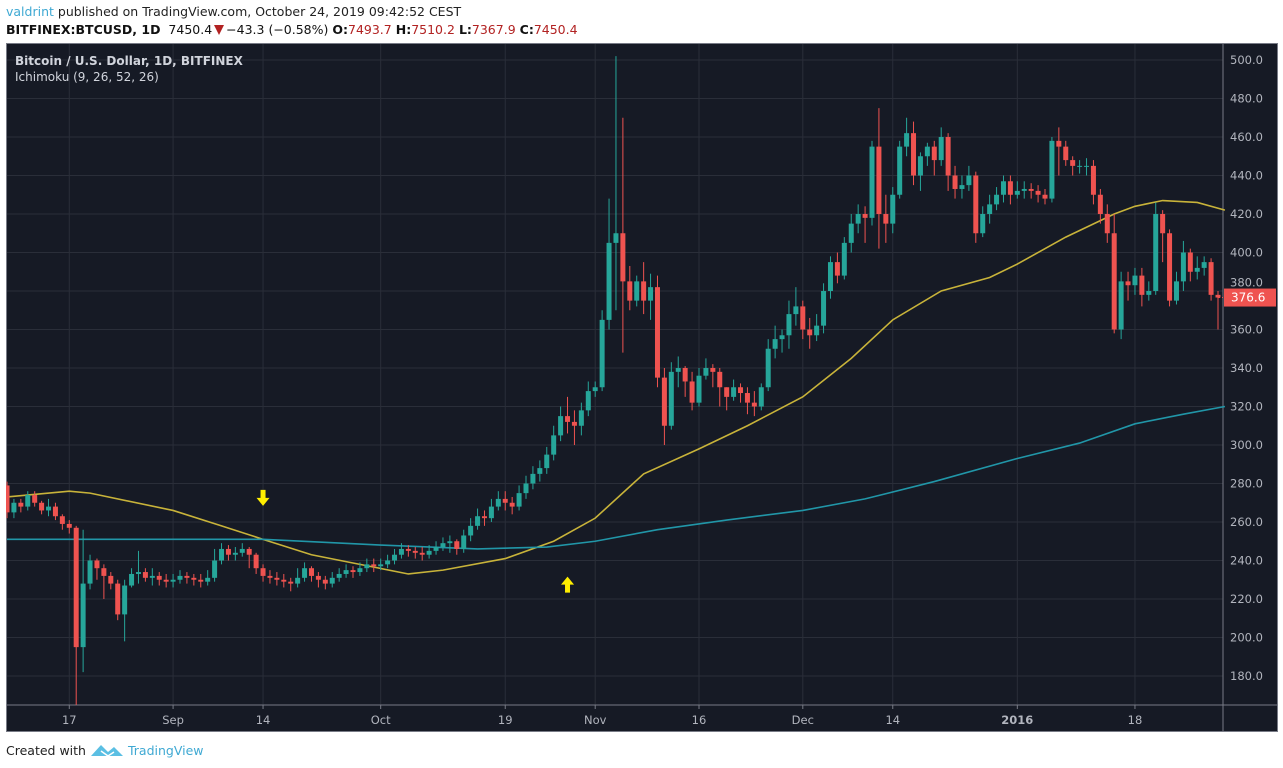 The height and width of the screenshot is (768, 1283). I want to click on author-link: valdrint, so click(30, 11).